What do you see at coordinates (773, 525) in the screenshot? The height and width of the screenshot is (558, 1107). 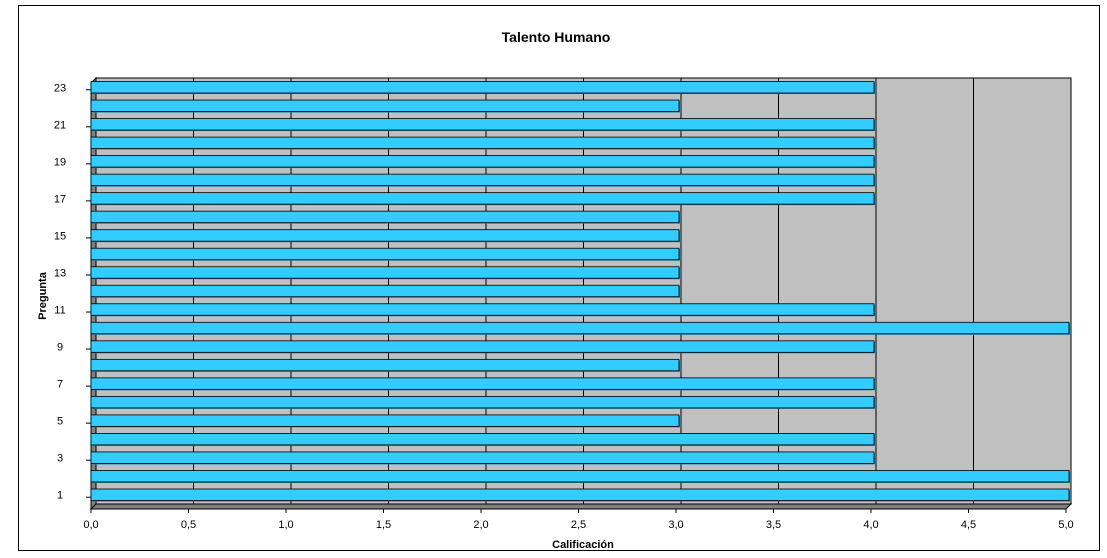 I see `x-tick-label: 3,5` at bounding box center [773, 525].